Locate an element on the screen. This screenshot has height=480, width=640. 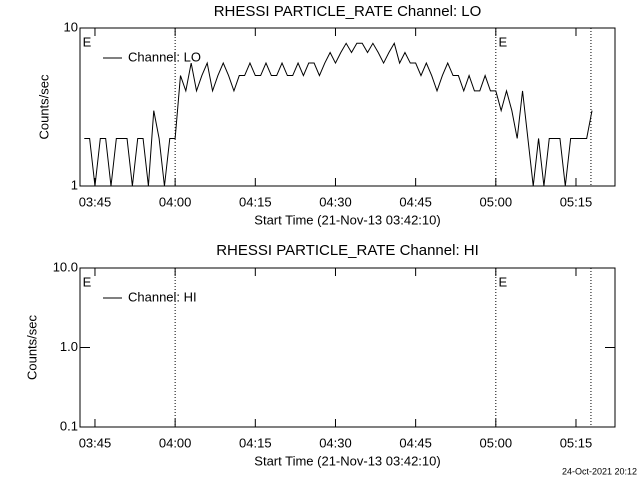
y-tick-label: 10 is located at coordinates (71, 26).